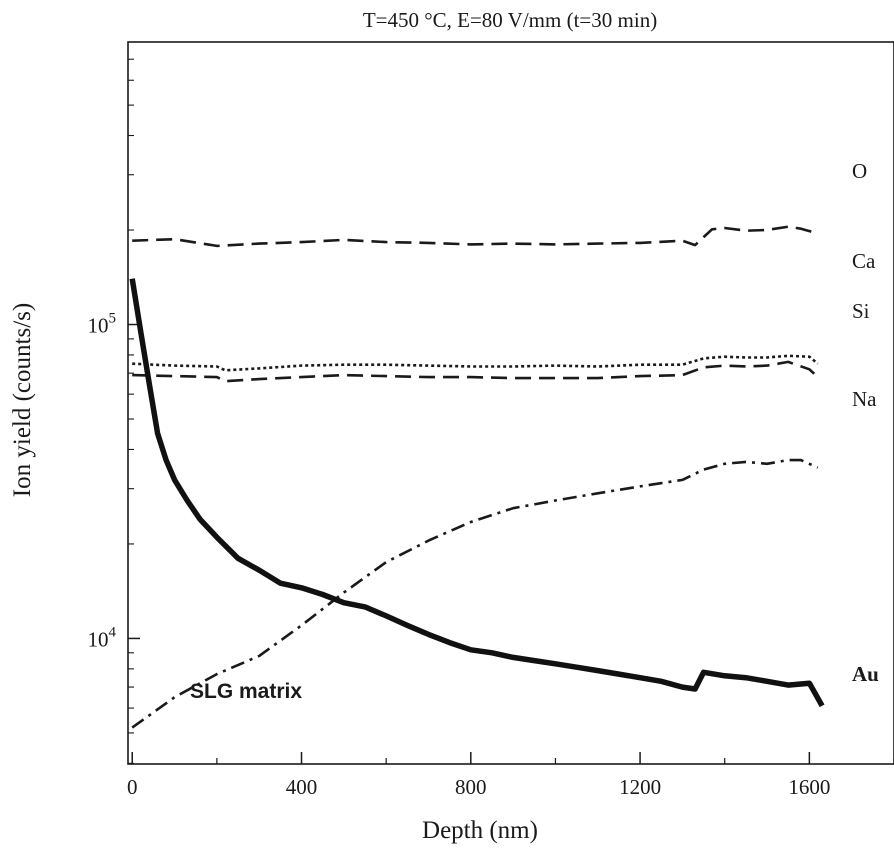 The height and width of the screenshot is (850, 894). Describe the element at coordinates (471, 787) in the screenshot. I see `x-tick-label: 800` at that location.